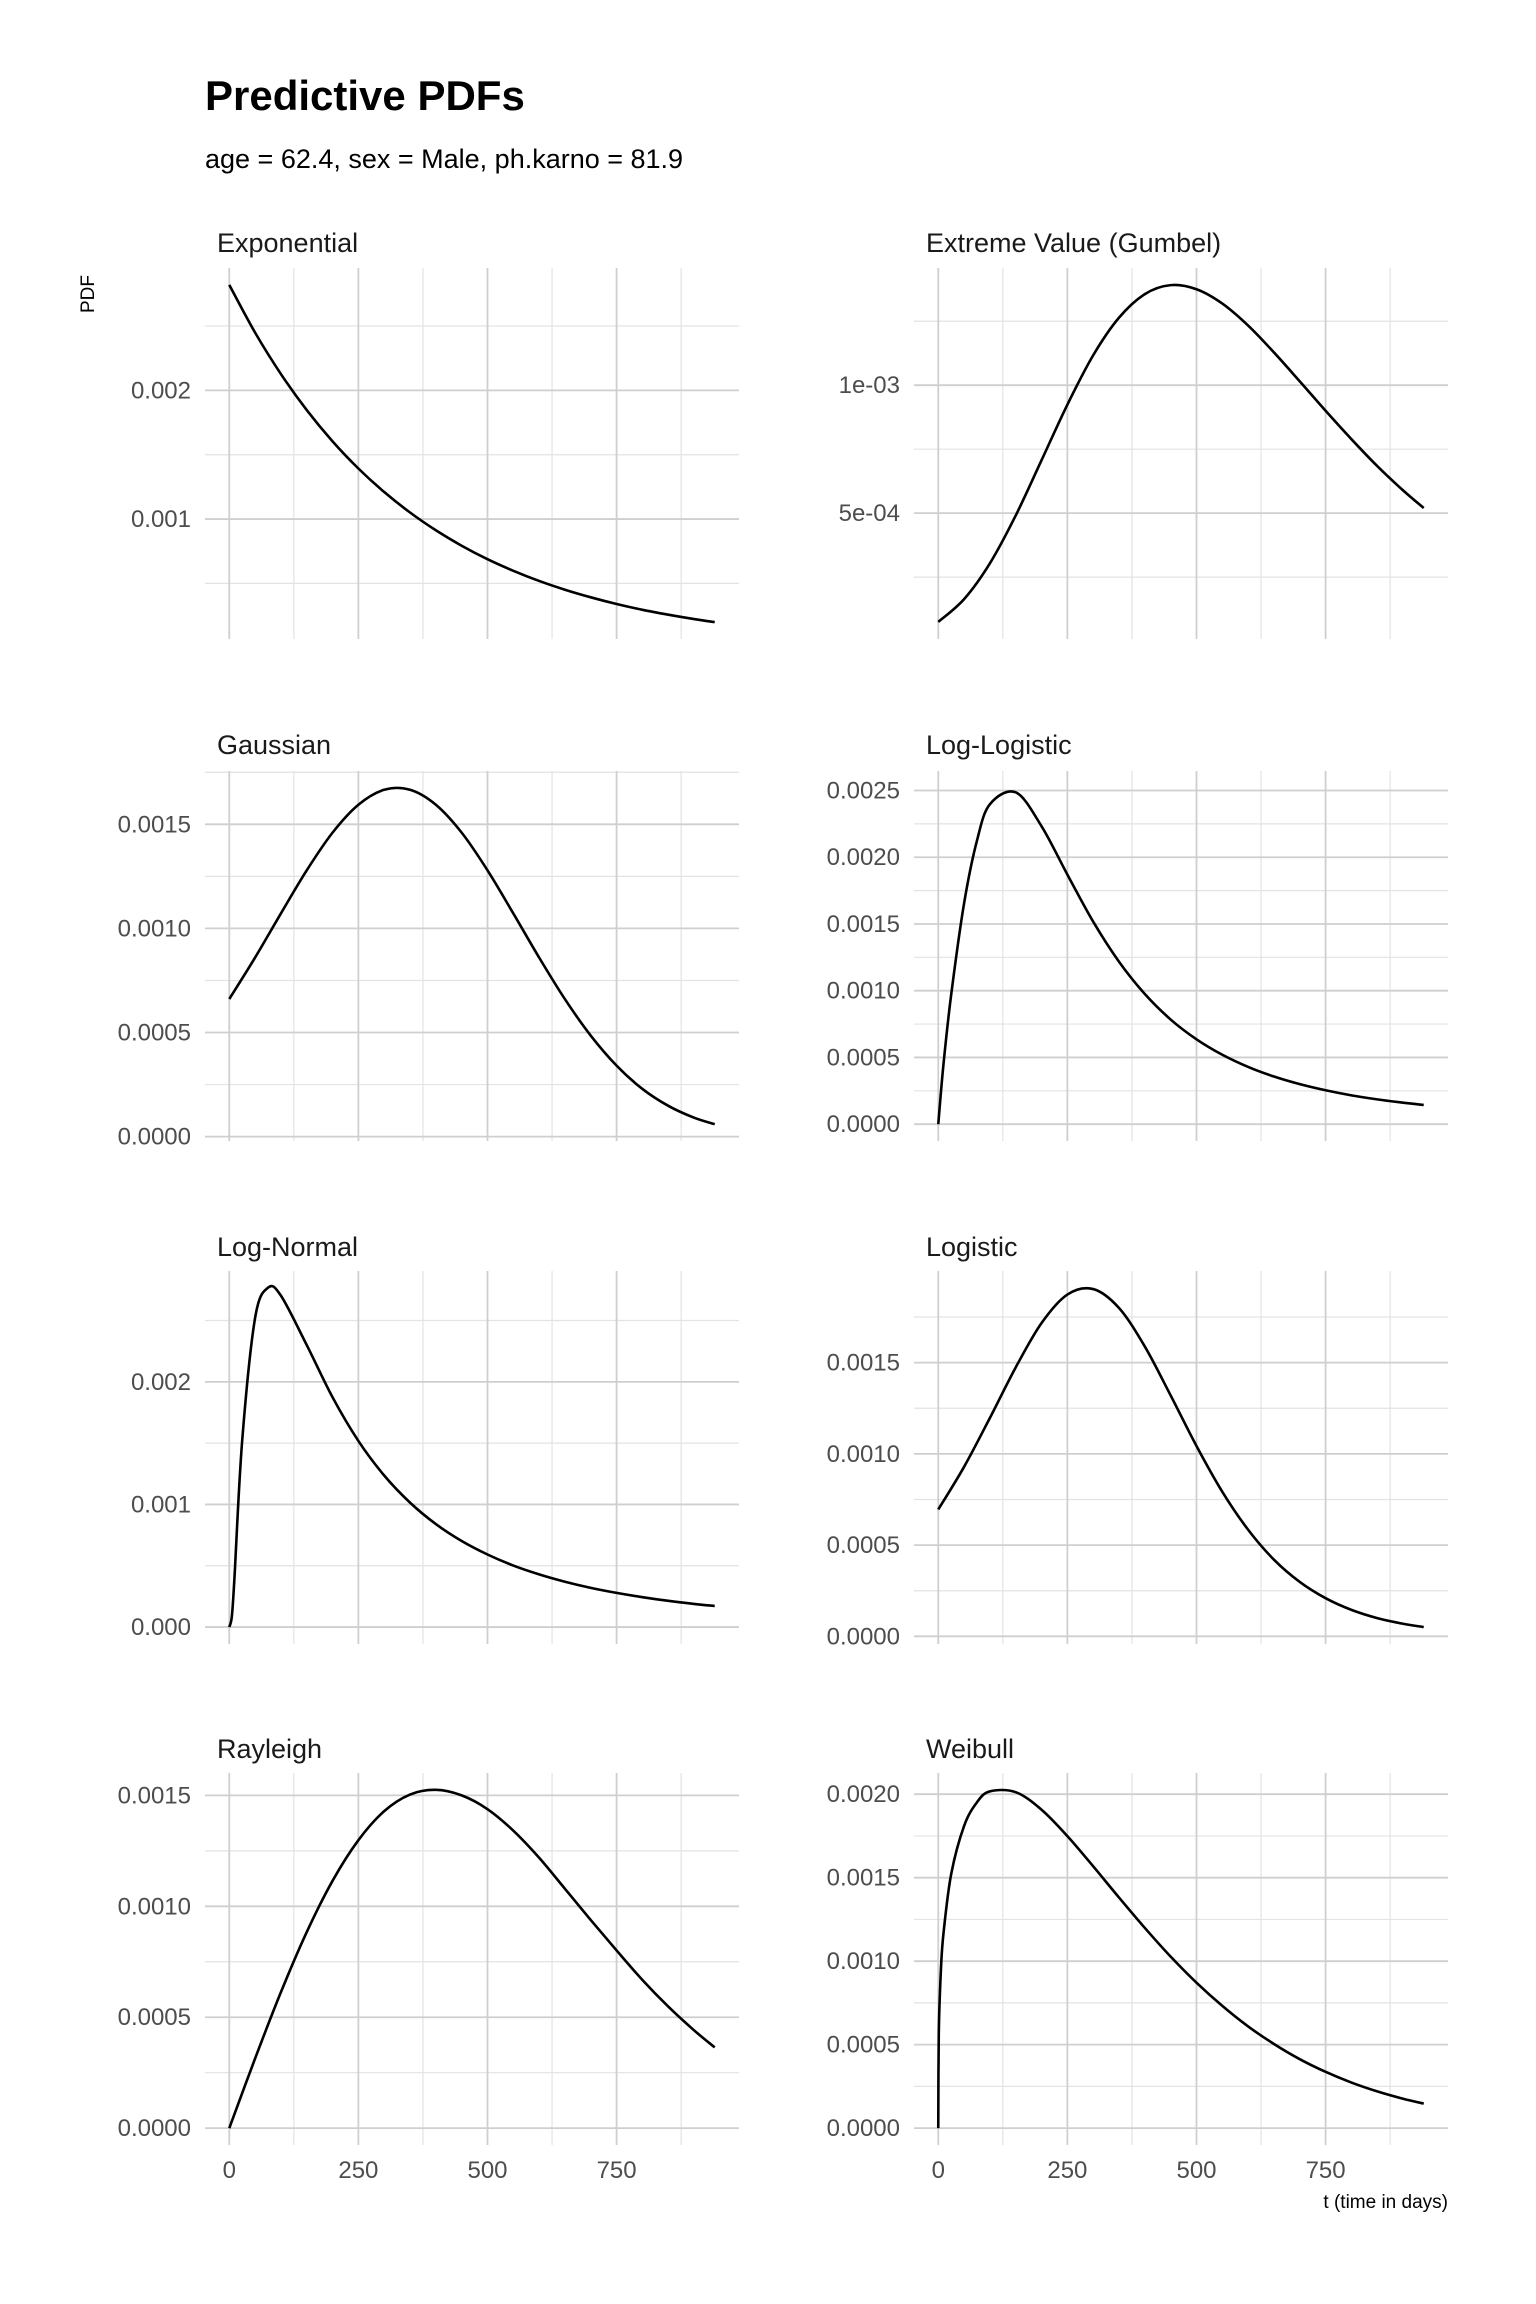 The width and height of the screenshot is (1536, 2304). I want to click on x-axis-title: t (time in days), so click(1385, 2202).